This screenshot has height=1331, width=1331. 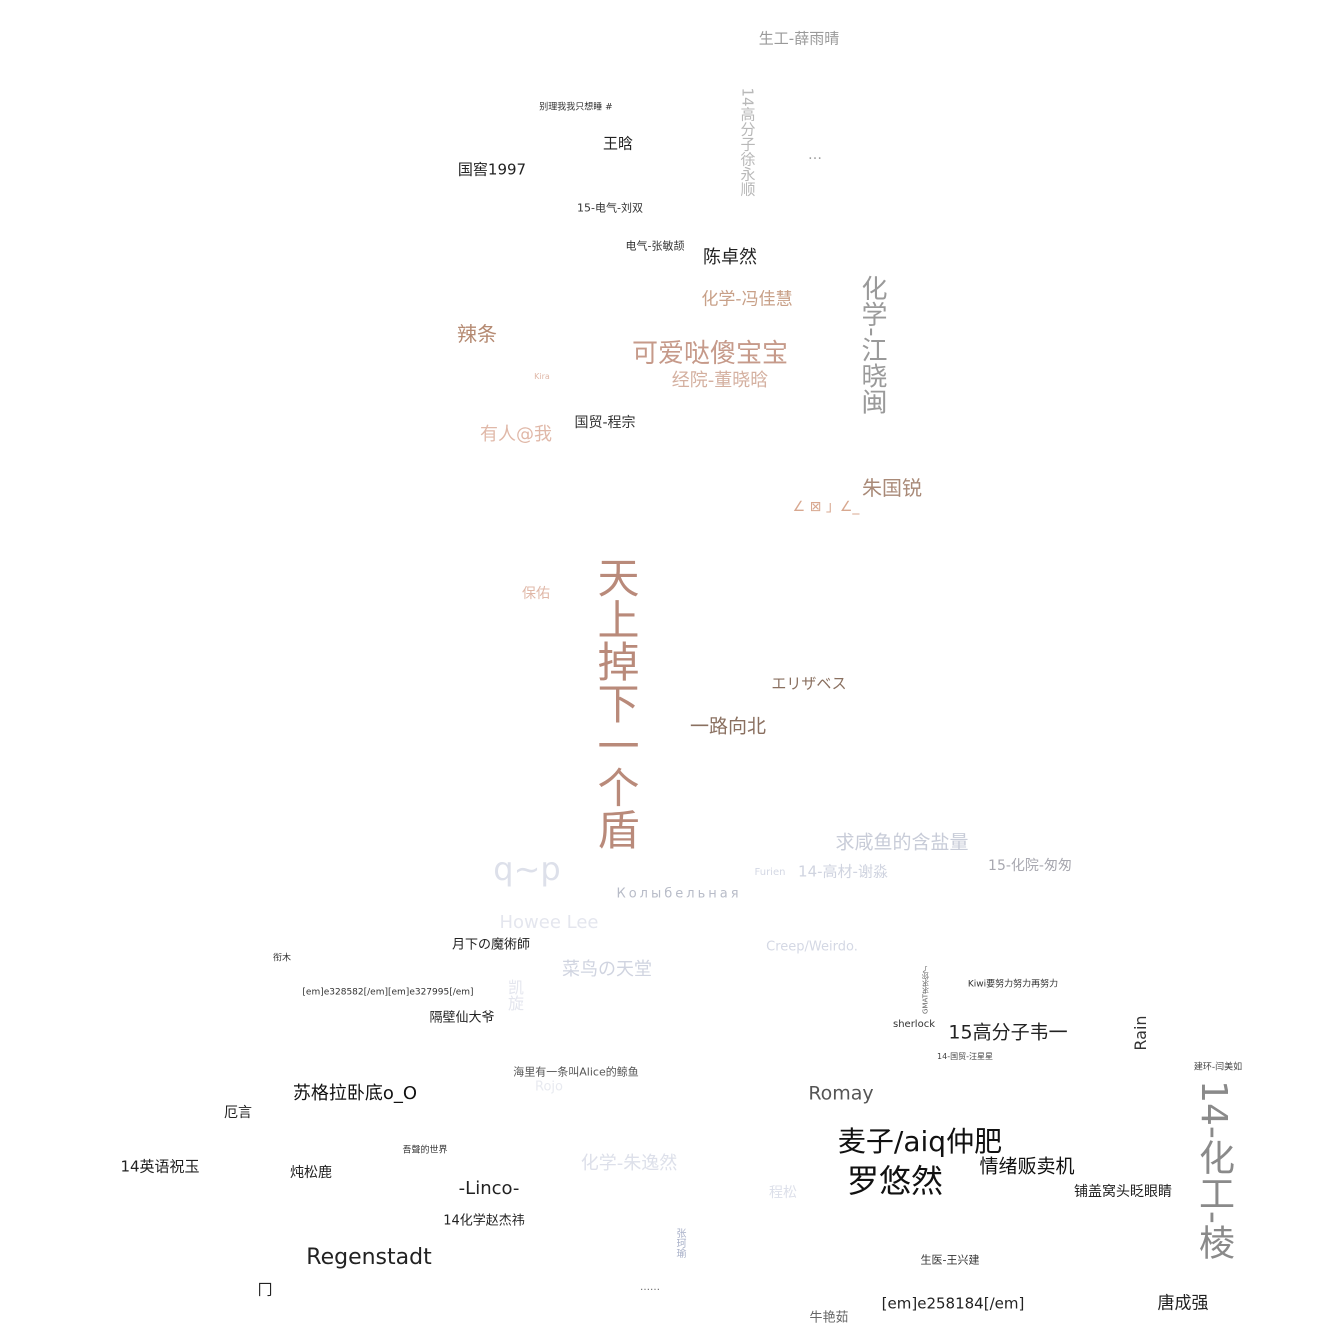 What do you see at coordinates (872, 345) in the screenshot?
I see `word-cloud-word: 化学-江晓闽` at bounding box center [872, 345].